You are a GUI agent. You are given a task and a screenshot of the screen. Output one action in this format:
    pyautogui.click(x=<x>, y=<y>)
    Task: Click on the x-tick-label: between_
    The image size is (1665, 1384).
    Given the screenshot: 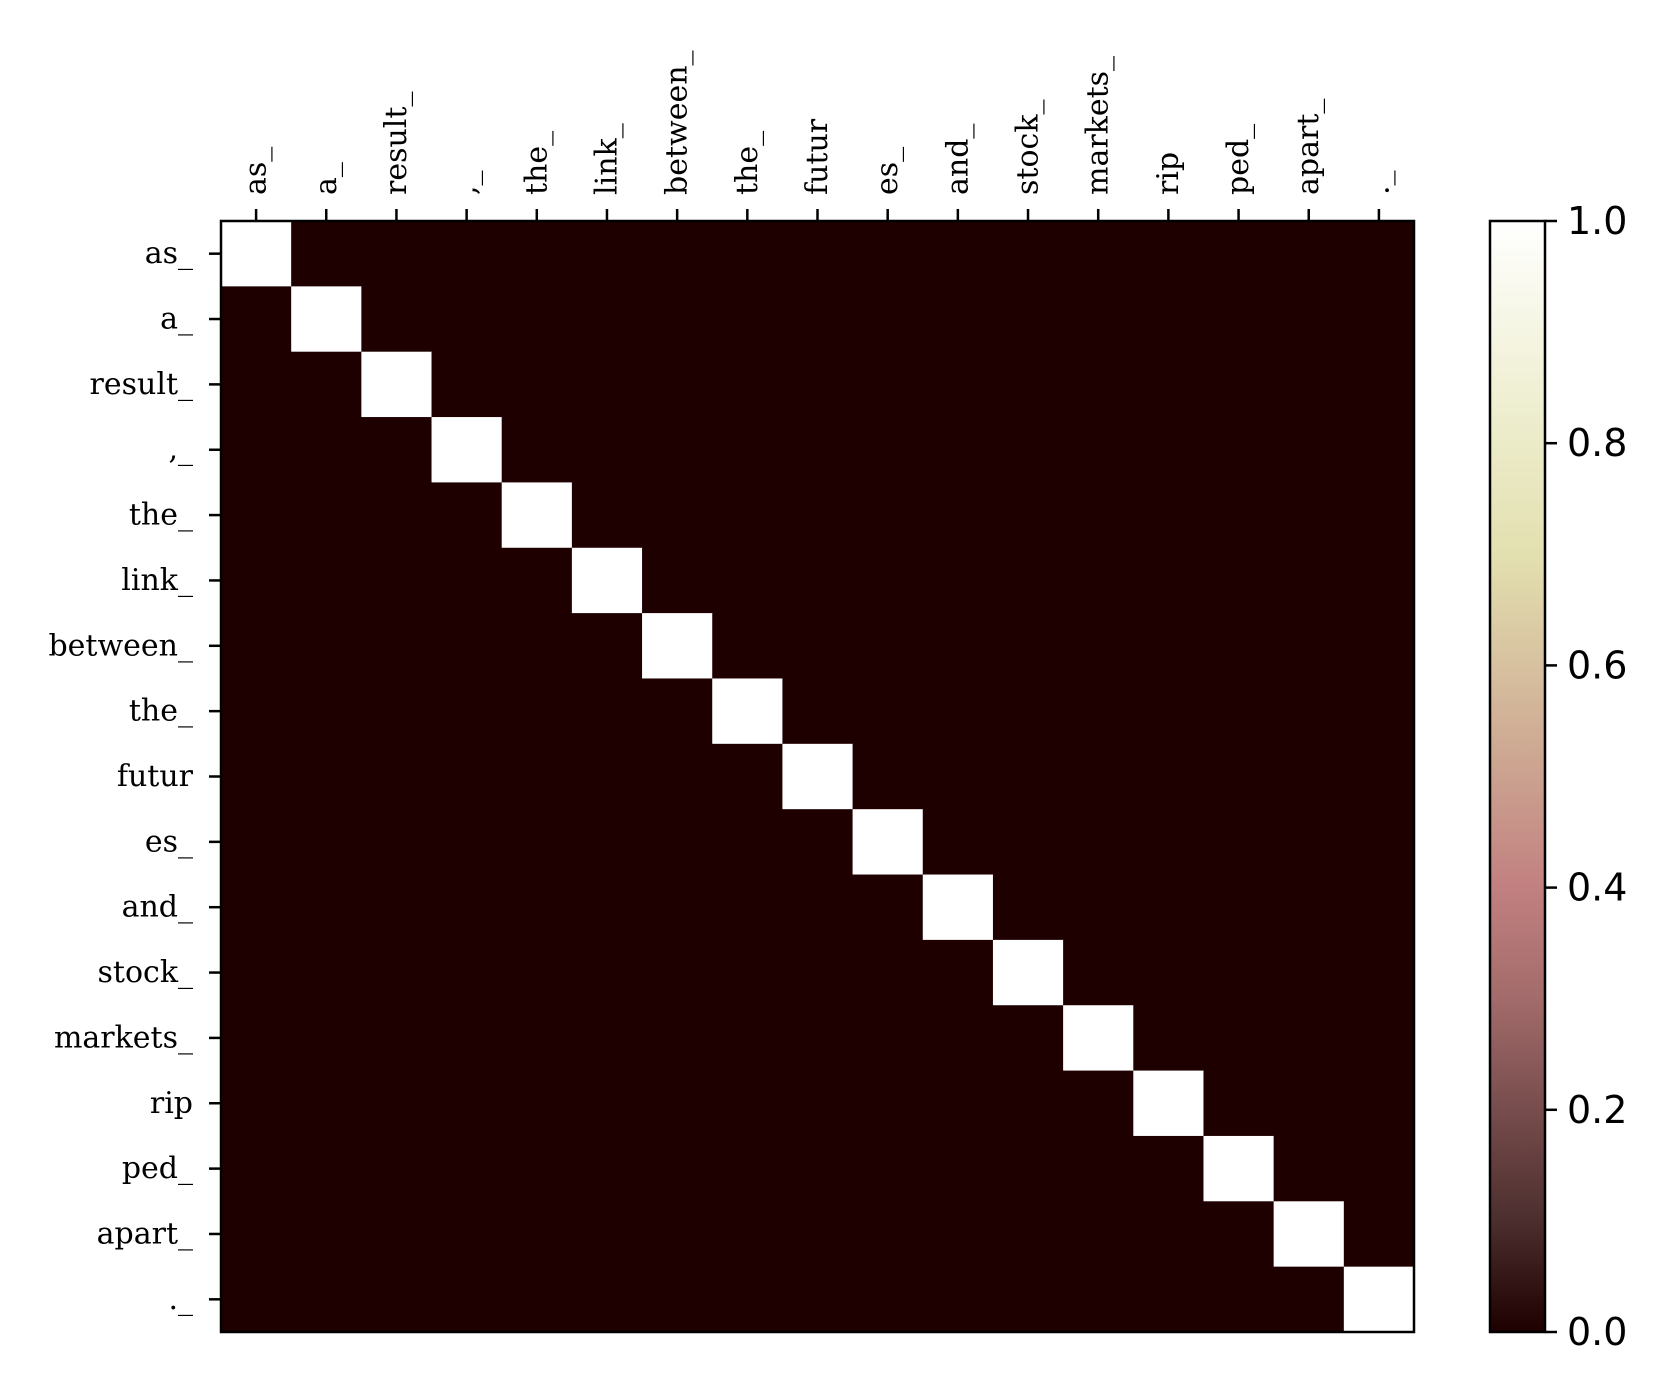 What is the action you would take?
    pyautogui.click(x=677, y=122)
    